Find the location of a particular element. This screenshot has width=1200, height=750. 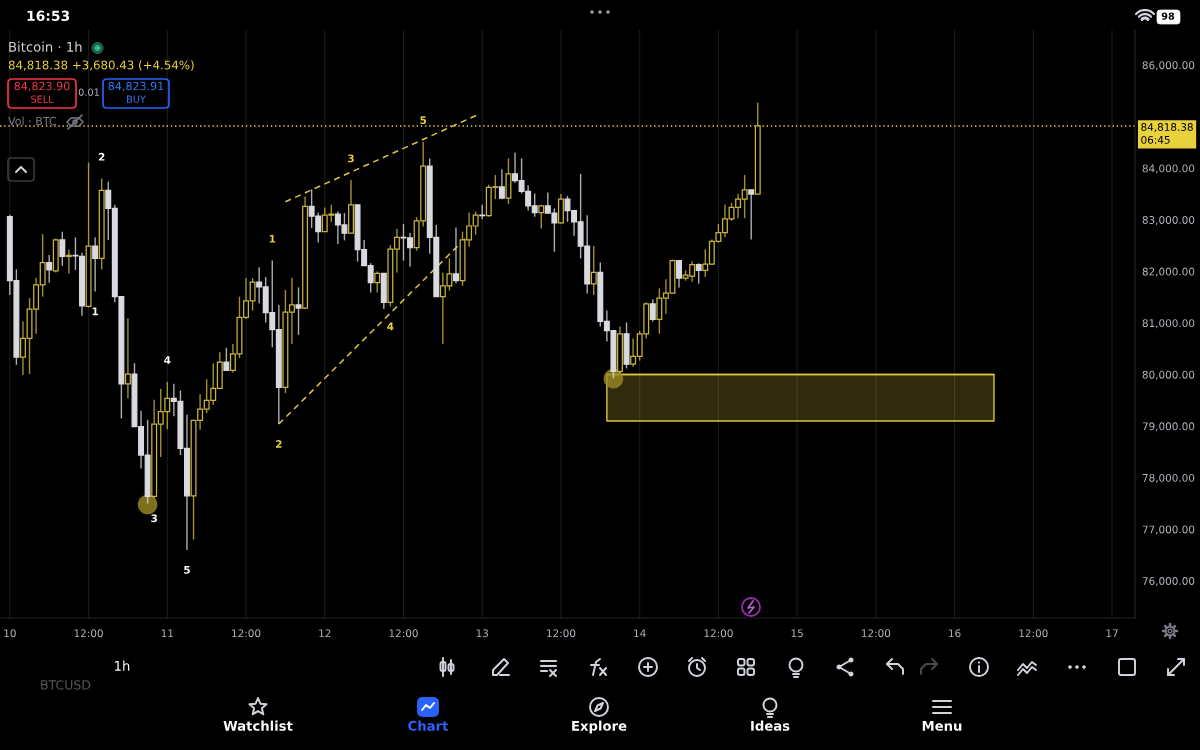

y-tick-label: 79,000.00 is located at coordinates (1168, 427).